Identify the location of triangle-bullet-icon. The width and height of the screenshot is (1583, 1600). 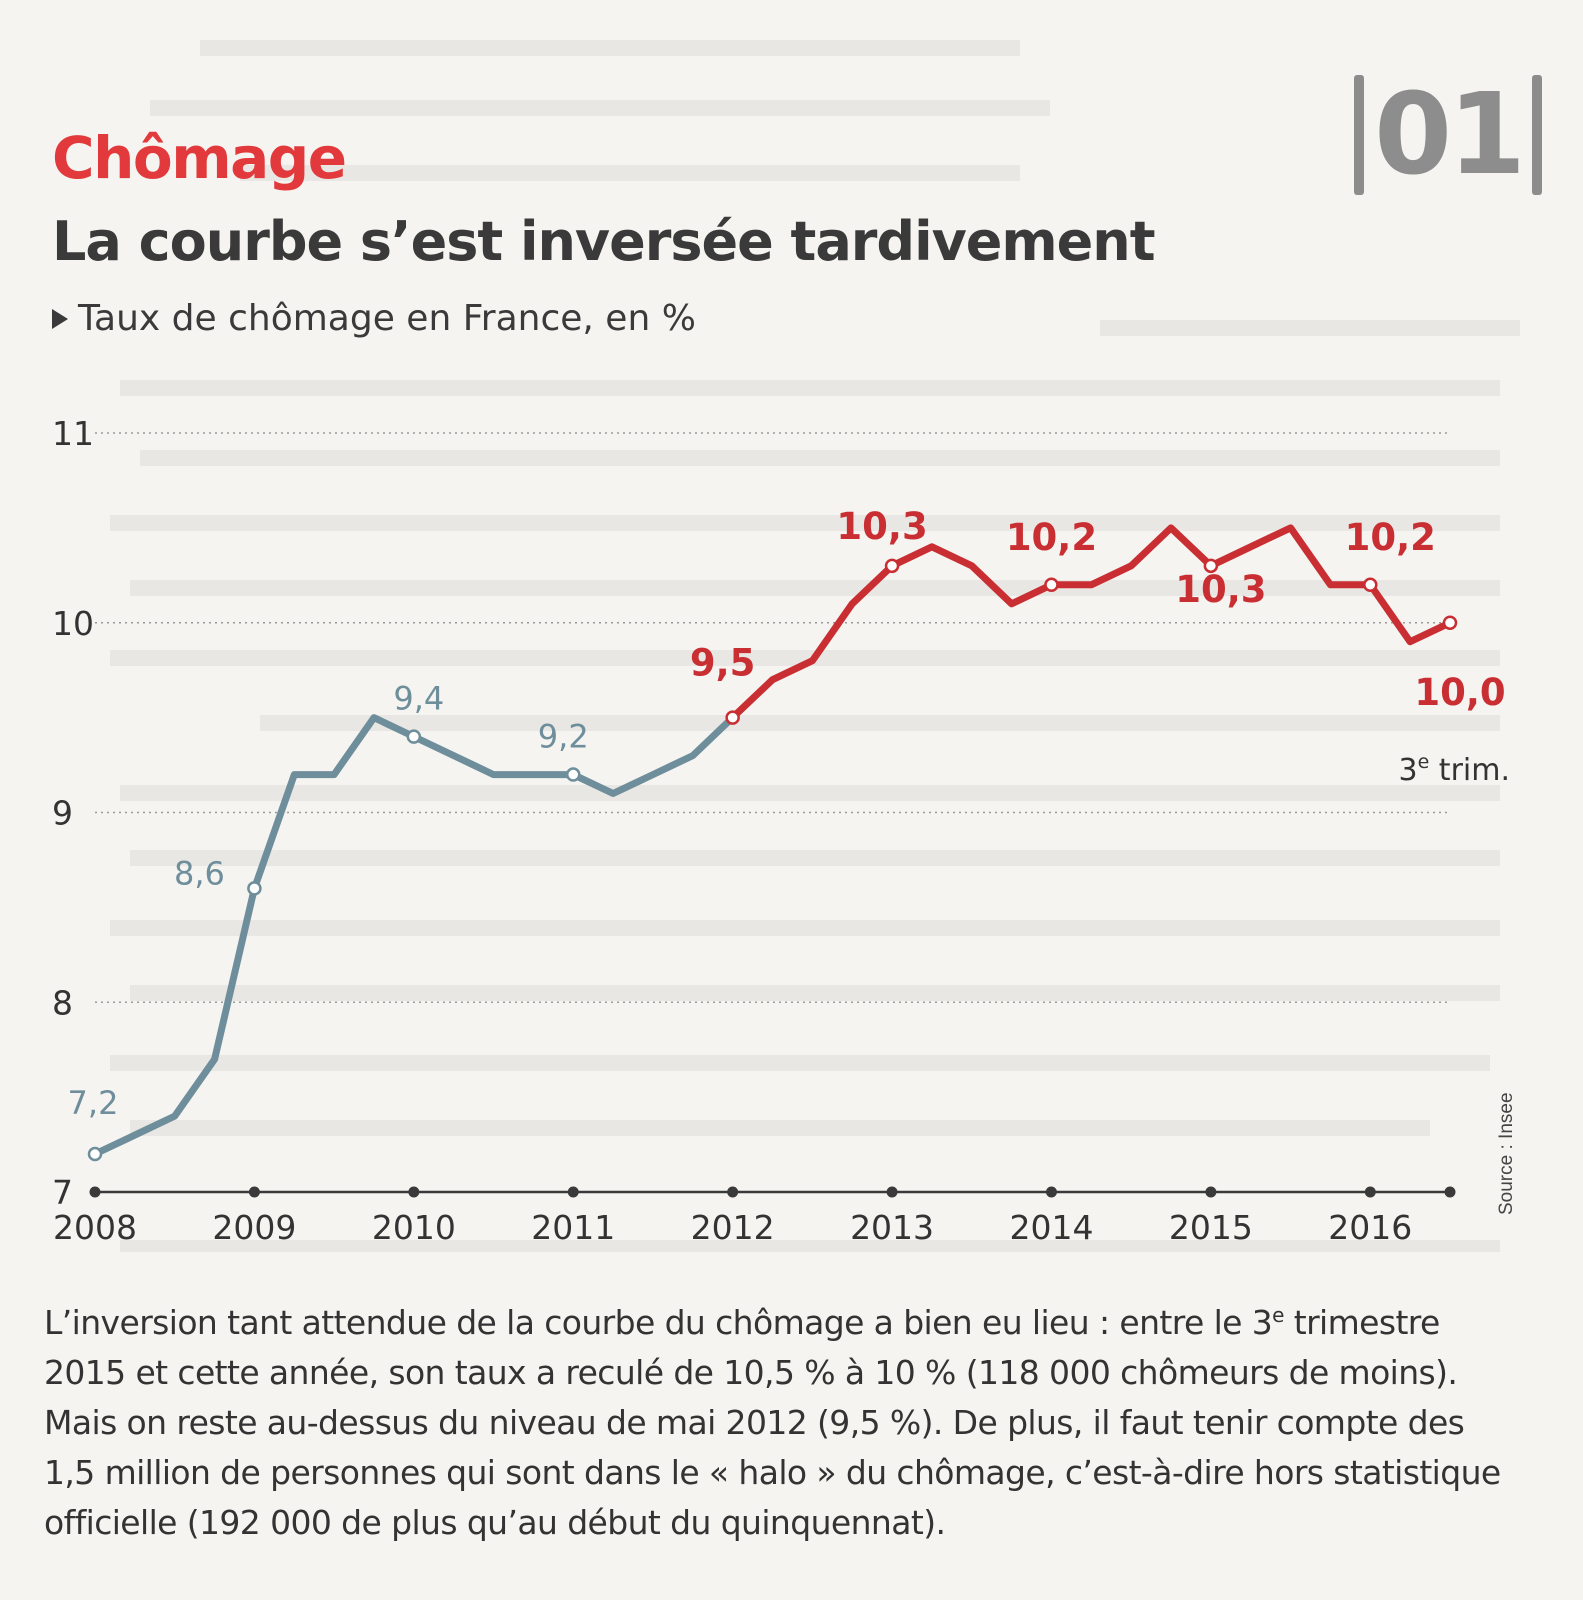
(60, 318).